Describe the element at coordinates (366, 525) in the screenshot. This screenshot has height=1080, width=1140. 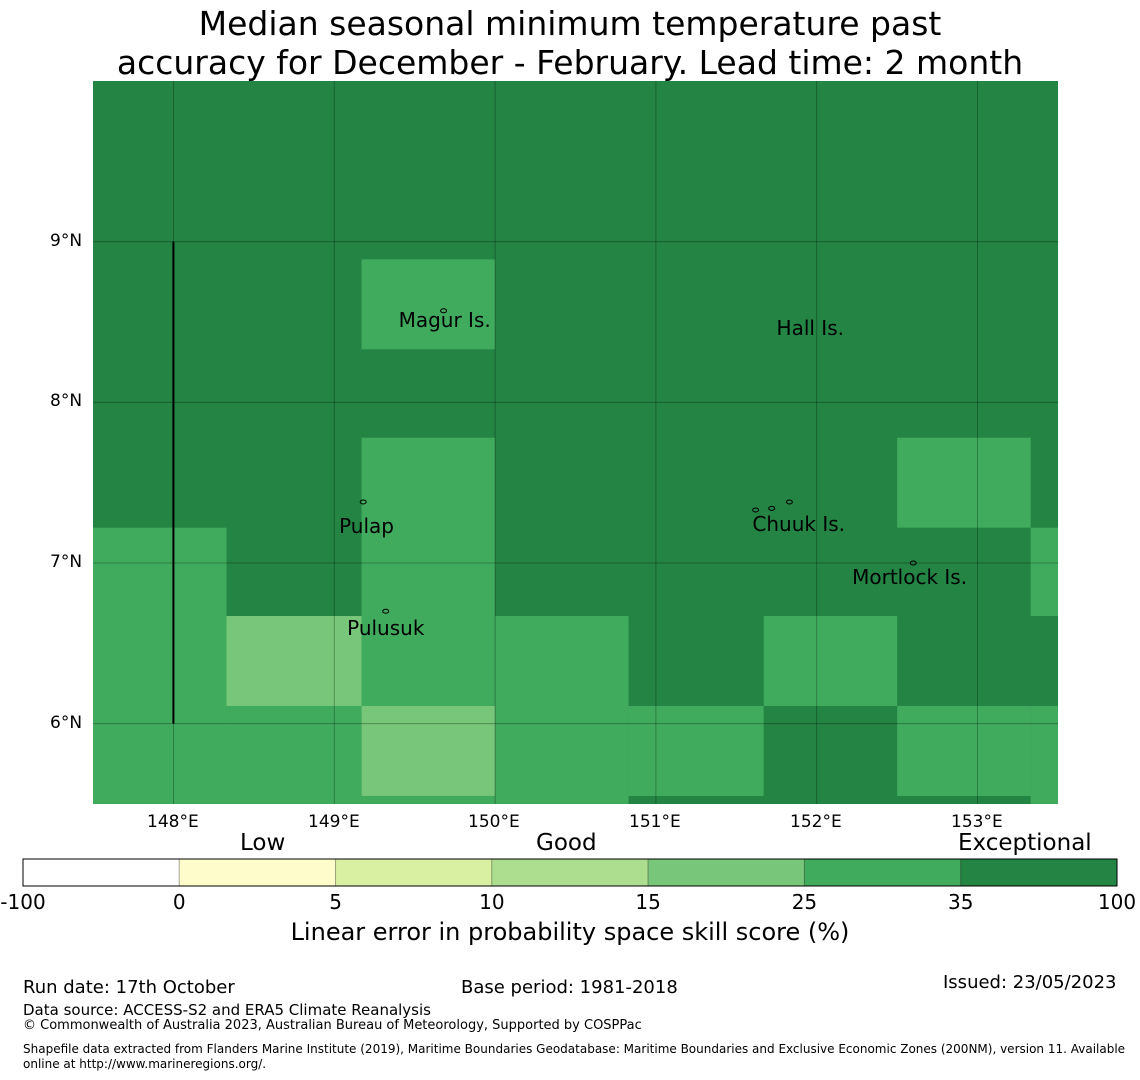
I see `place-label-pulap: Pulap` at that location.